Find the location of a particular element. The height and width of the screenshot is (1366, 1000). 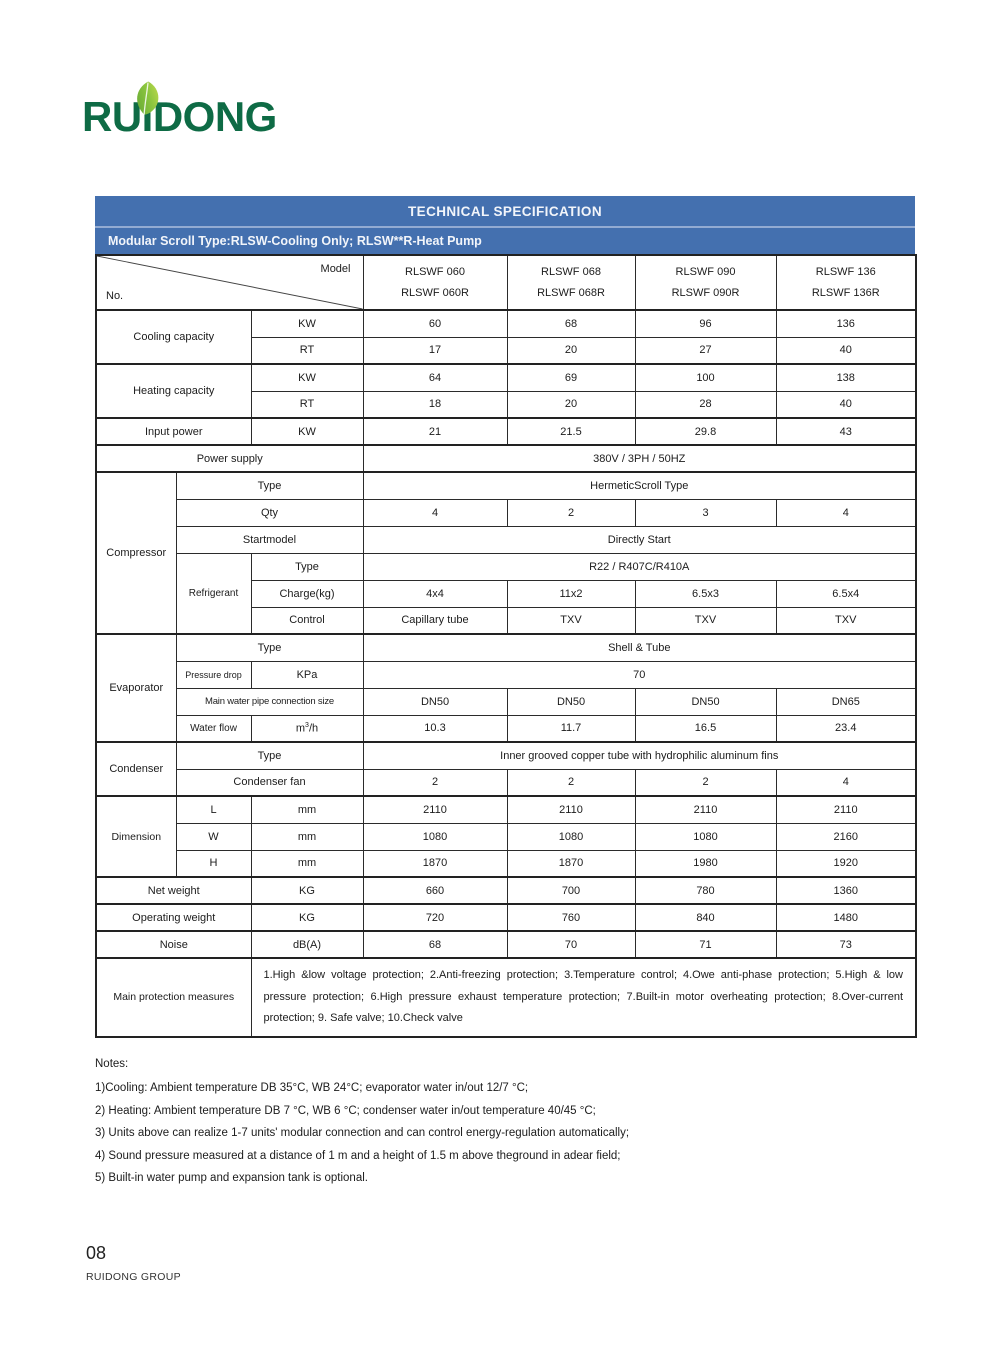

noise-label: Noise is located at coordinates (173, 944).